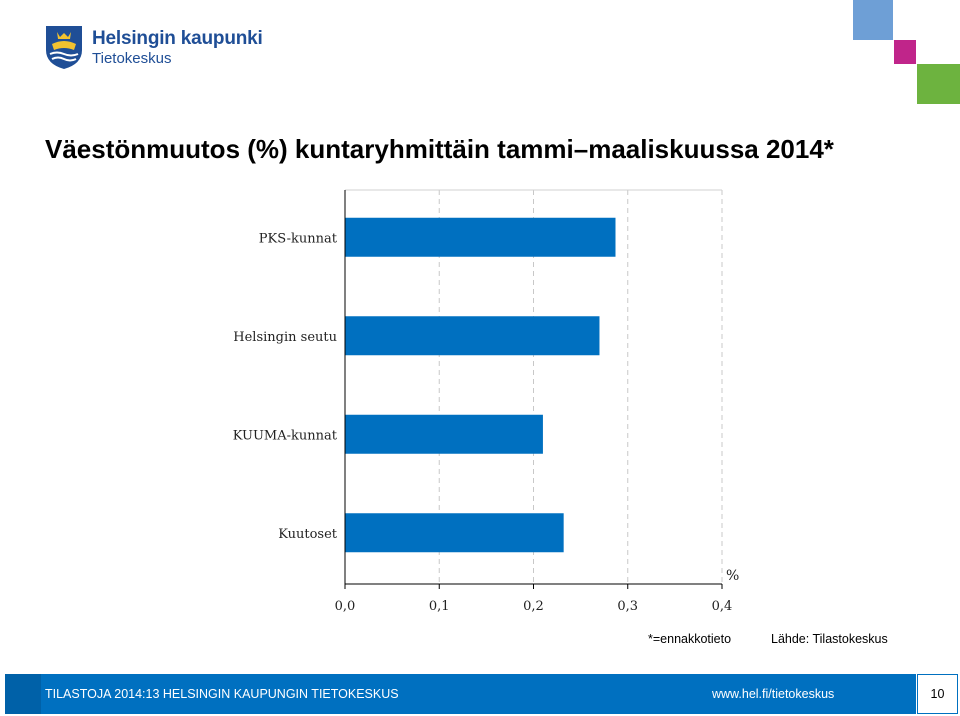 Image resolution: width=960 pixels, height=716 pixels. I want to click on helsinki-crest-icon, so click(64, 47).